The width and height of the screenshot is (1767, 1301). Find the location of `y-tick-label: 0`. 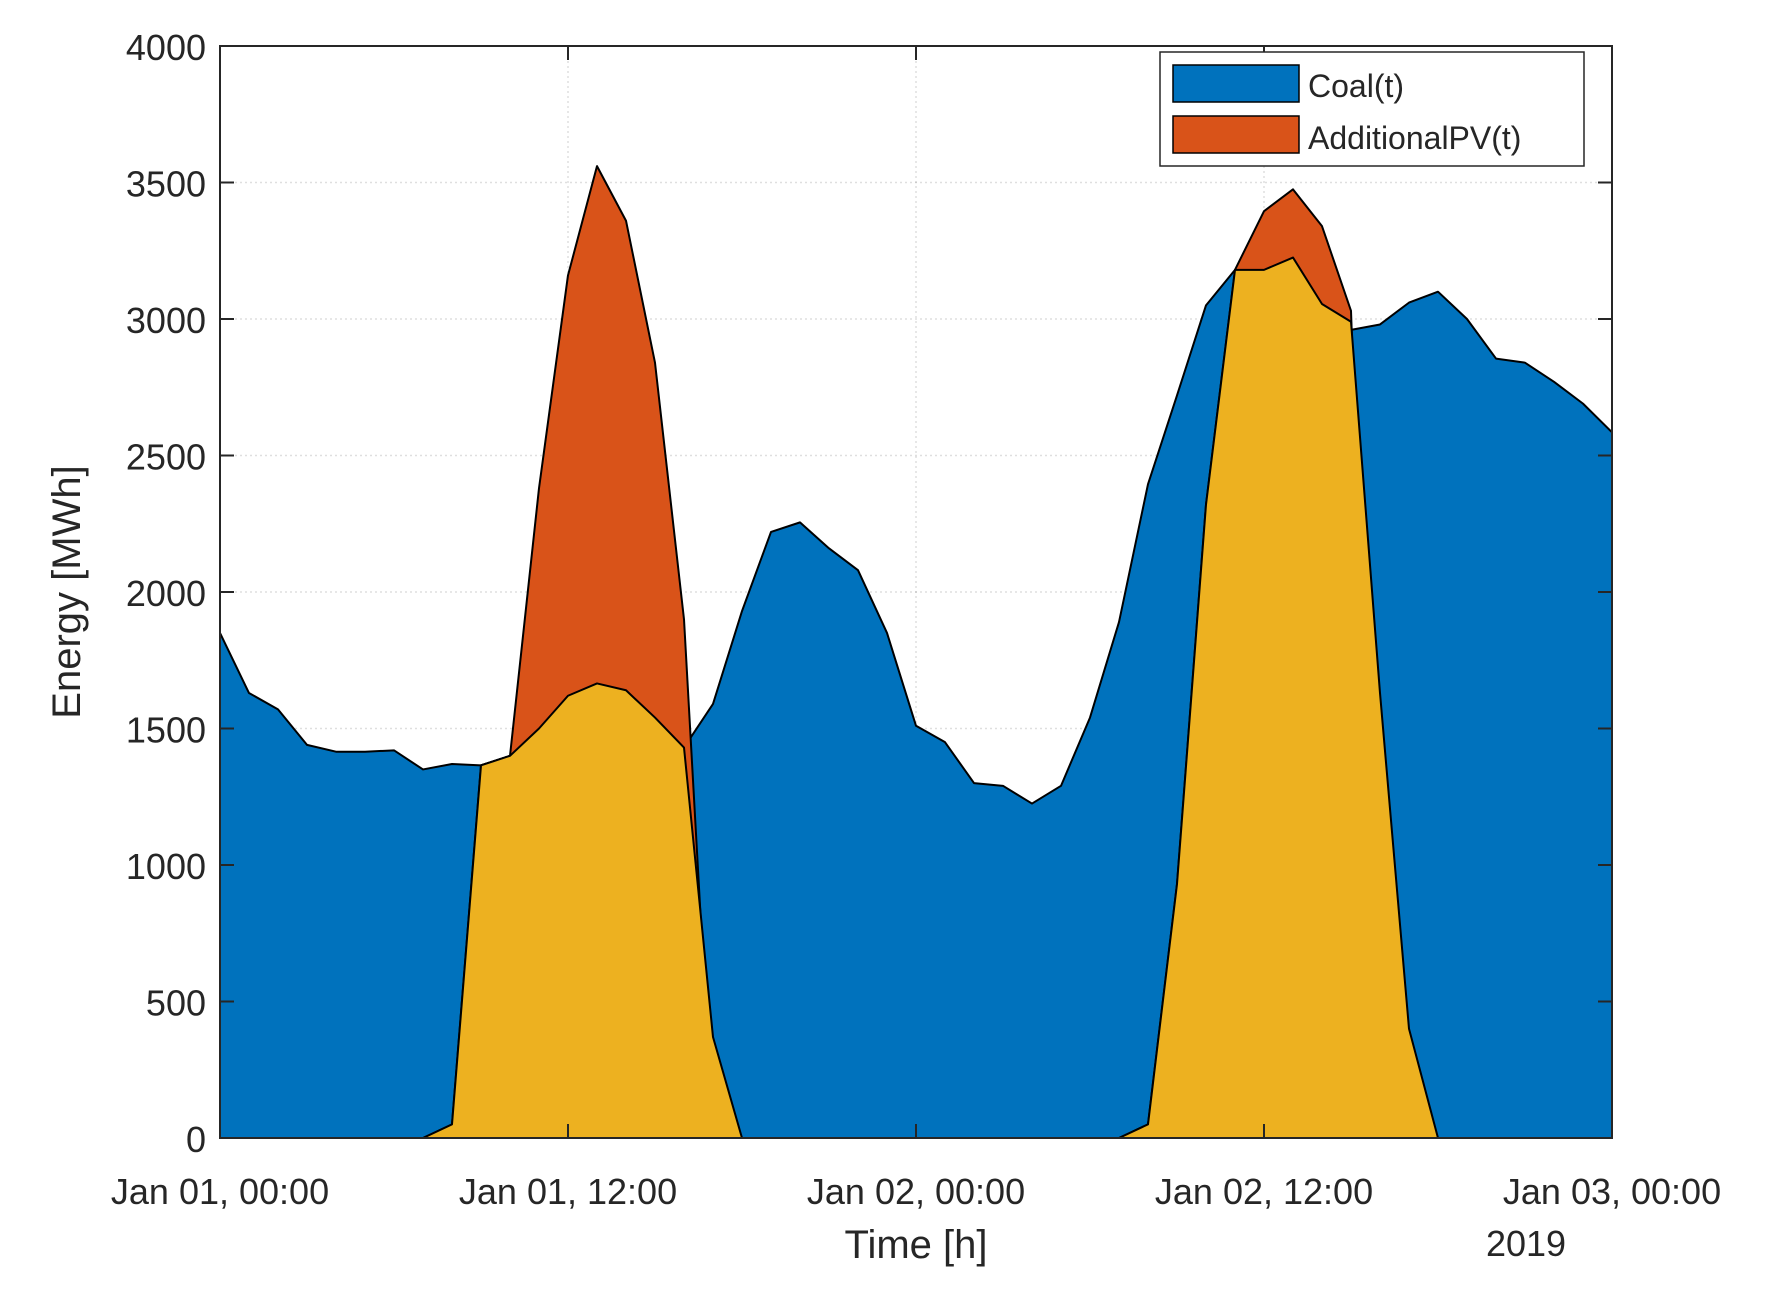

y-tick-label: 0 is located at coordinates (196, 1139).